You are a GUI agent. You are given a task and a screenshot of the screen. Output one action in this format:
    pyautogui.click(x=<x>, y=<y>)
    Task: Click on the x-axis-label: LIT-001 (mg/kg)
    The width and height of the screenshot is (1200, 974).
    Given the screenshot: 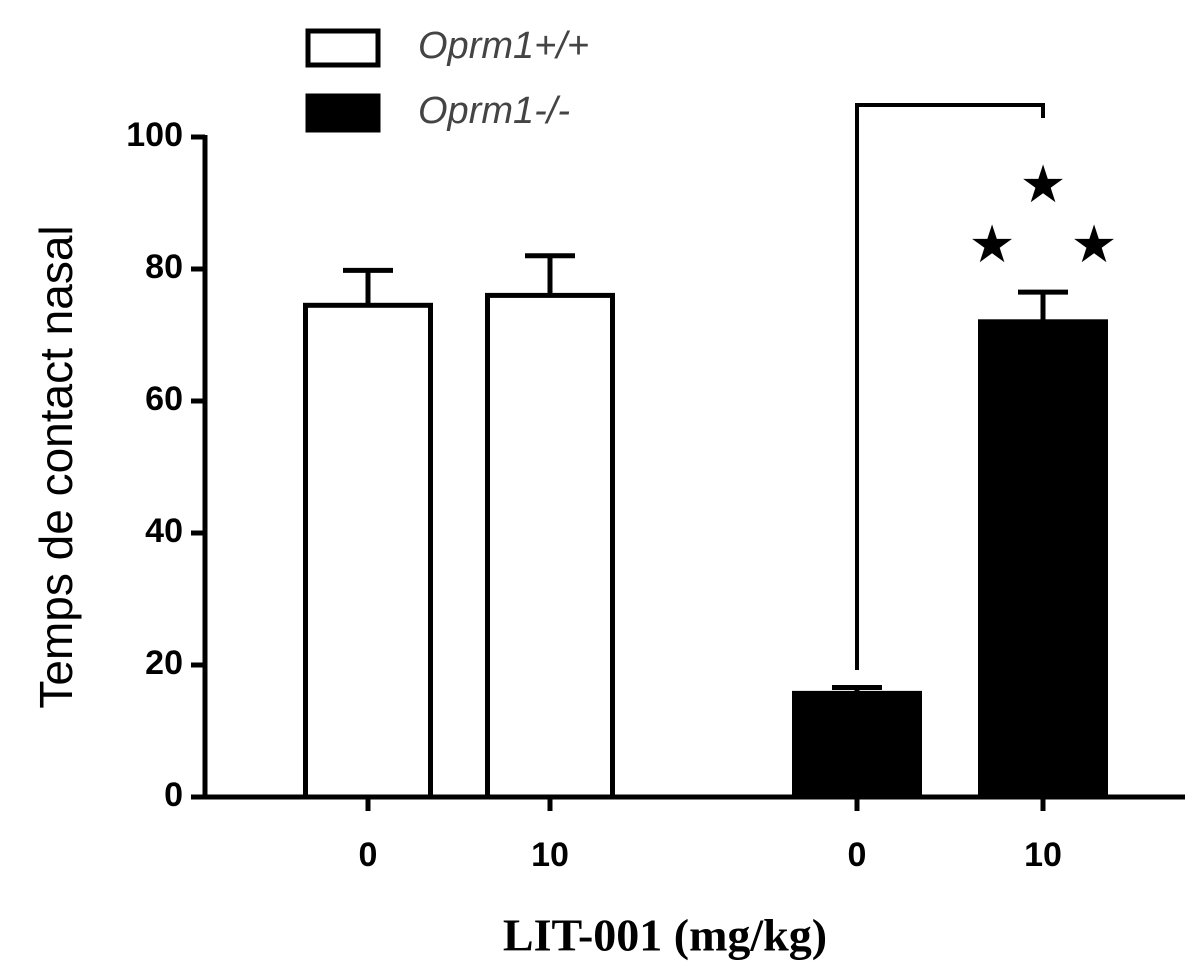 What is the action you would take?
    pyautogui.click(x=665, y=935)
    